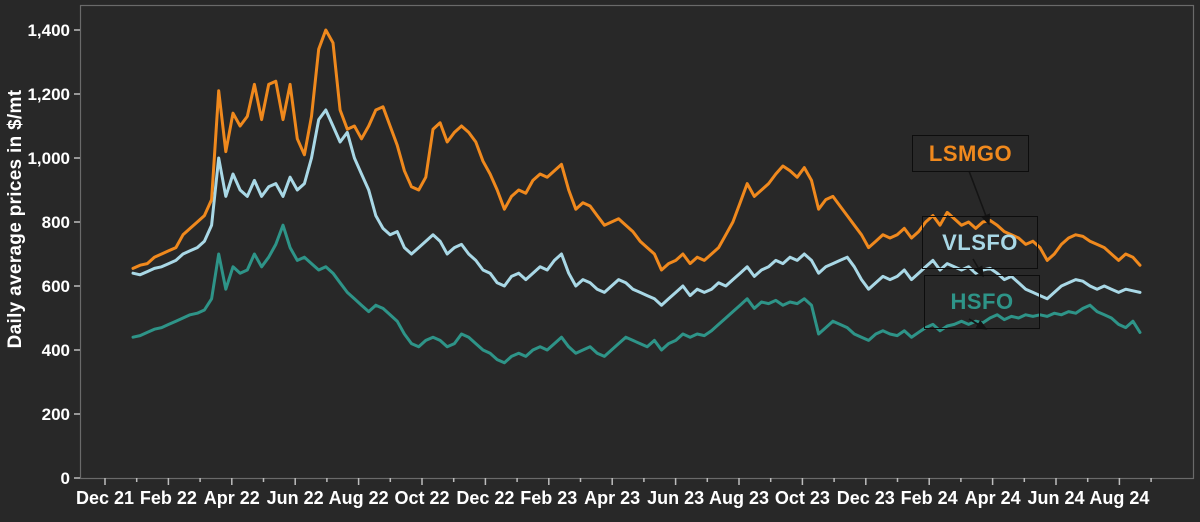  I want to click on legend-label-lsmgo: LSMGO, so click(970, 153).